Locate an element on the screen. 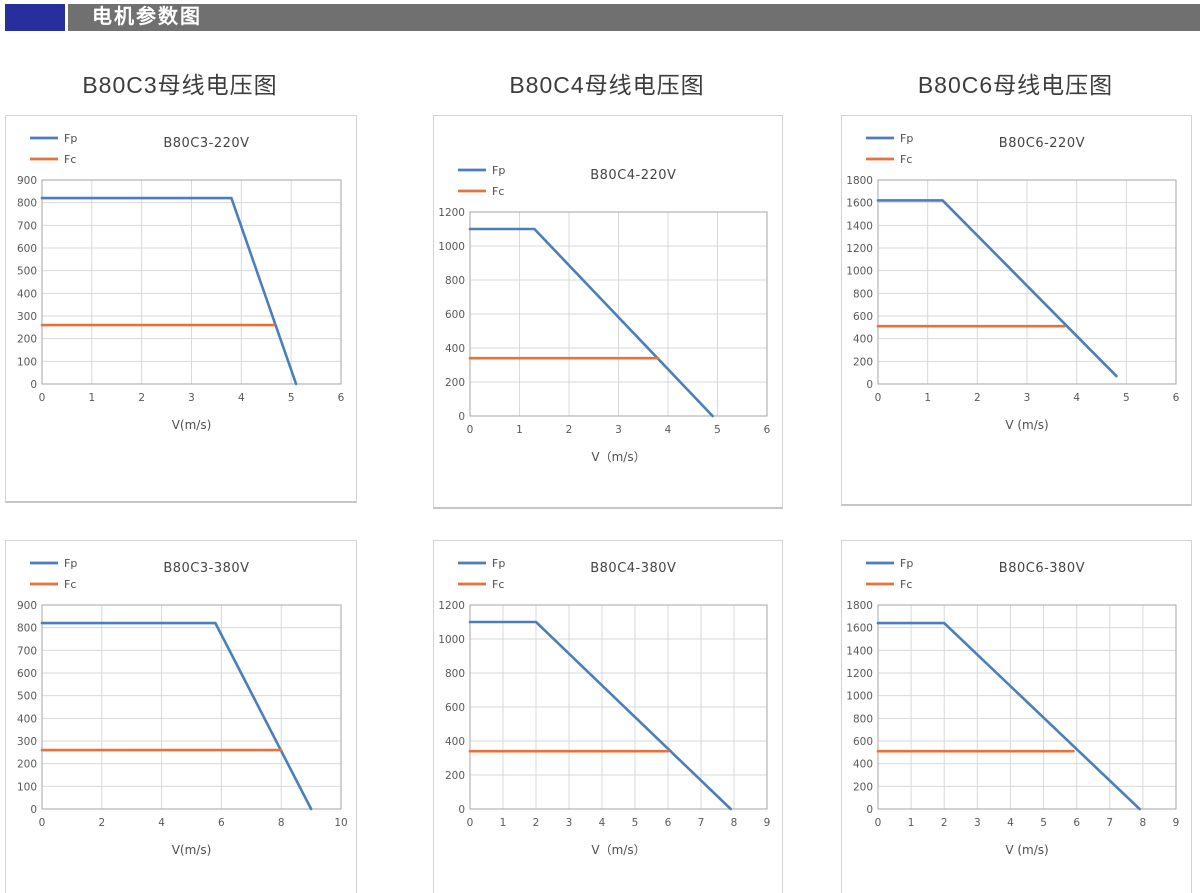 This screenshot has height=893, width=1200. svg-text: B80C4-220V is located at coordinates (633, 175).